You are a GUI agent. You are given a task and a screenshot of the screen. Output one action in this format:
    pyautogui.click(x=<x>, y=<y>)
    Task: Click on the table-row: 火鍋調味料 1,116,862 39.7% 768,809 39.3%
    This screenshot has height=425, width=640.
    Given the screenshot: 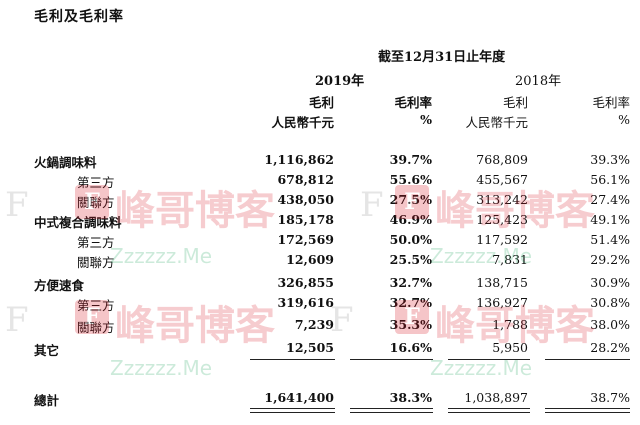 What is the action you would take?
    pyautogui.click(x=320, y=162)
    